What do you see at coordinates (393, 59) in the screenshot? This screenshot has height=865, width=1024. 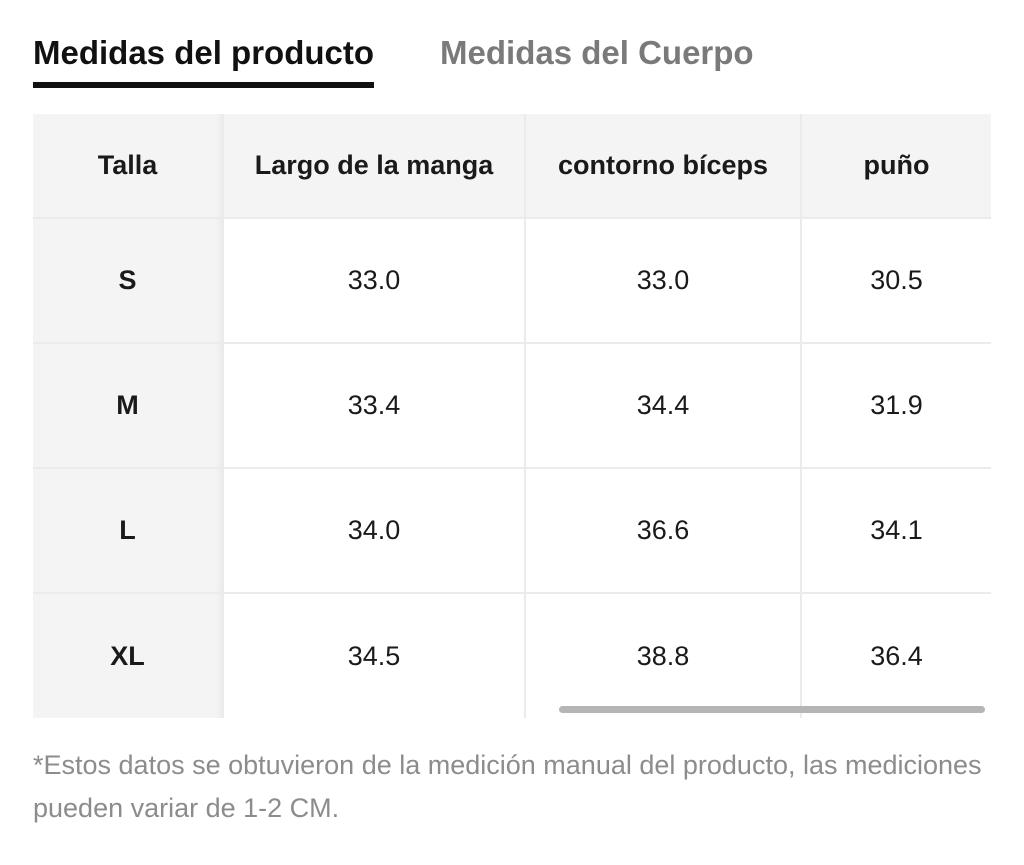 I see `size-tabs: Medidas del producto Medidas del Cuerpo` at bounding box center [393, 59].